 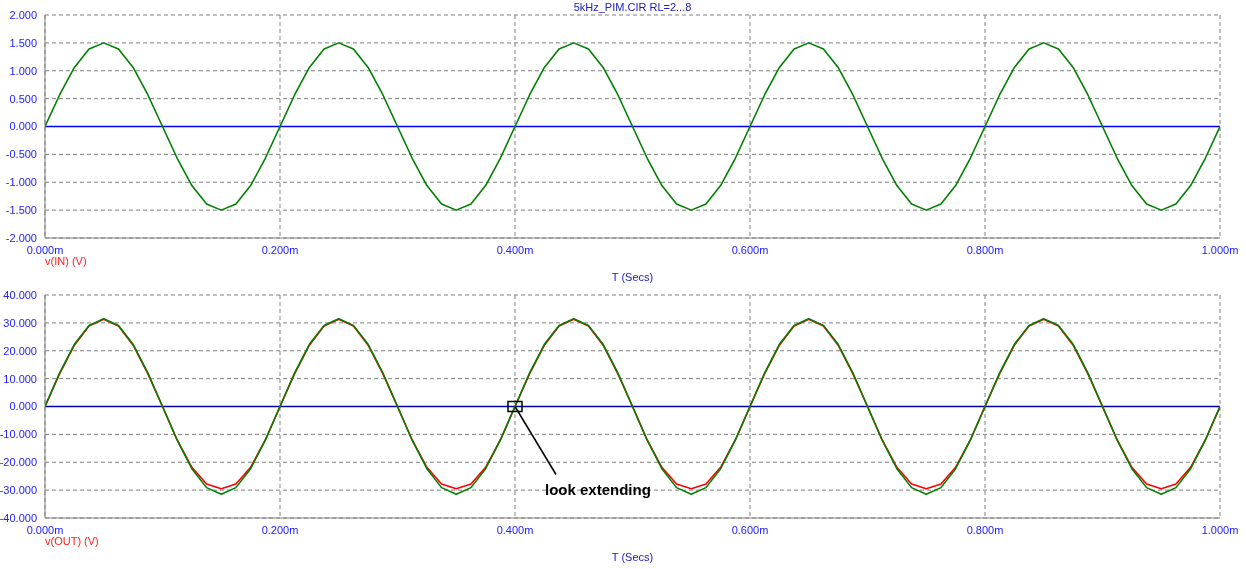 I want to click on y-tick-label: 20.000, so click(x=20, y=350).